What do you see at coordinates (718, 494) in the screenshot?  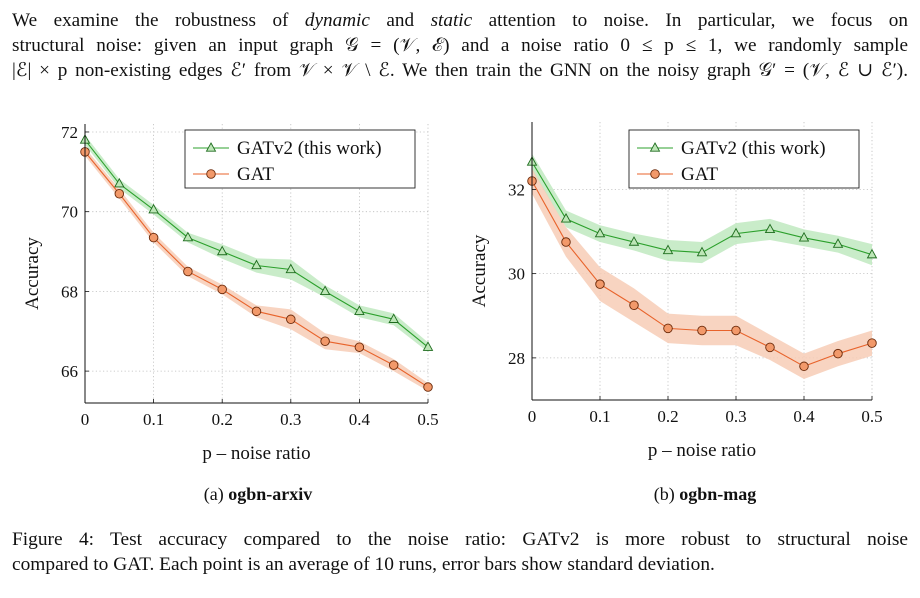 I see `subcaption-b-name: ogbn-mag` at bounding box center [718, 494].